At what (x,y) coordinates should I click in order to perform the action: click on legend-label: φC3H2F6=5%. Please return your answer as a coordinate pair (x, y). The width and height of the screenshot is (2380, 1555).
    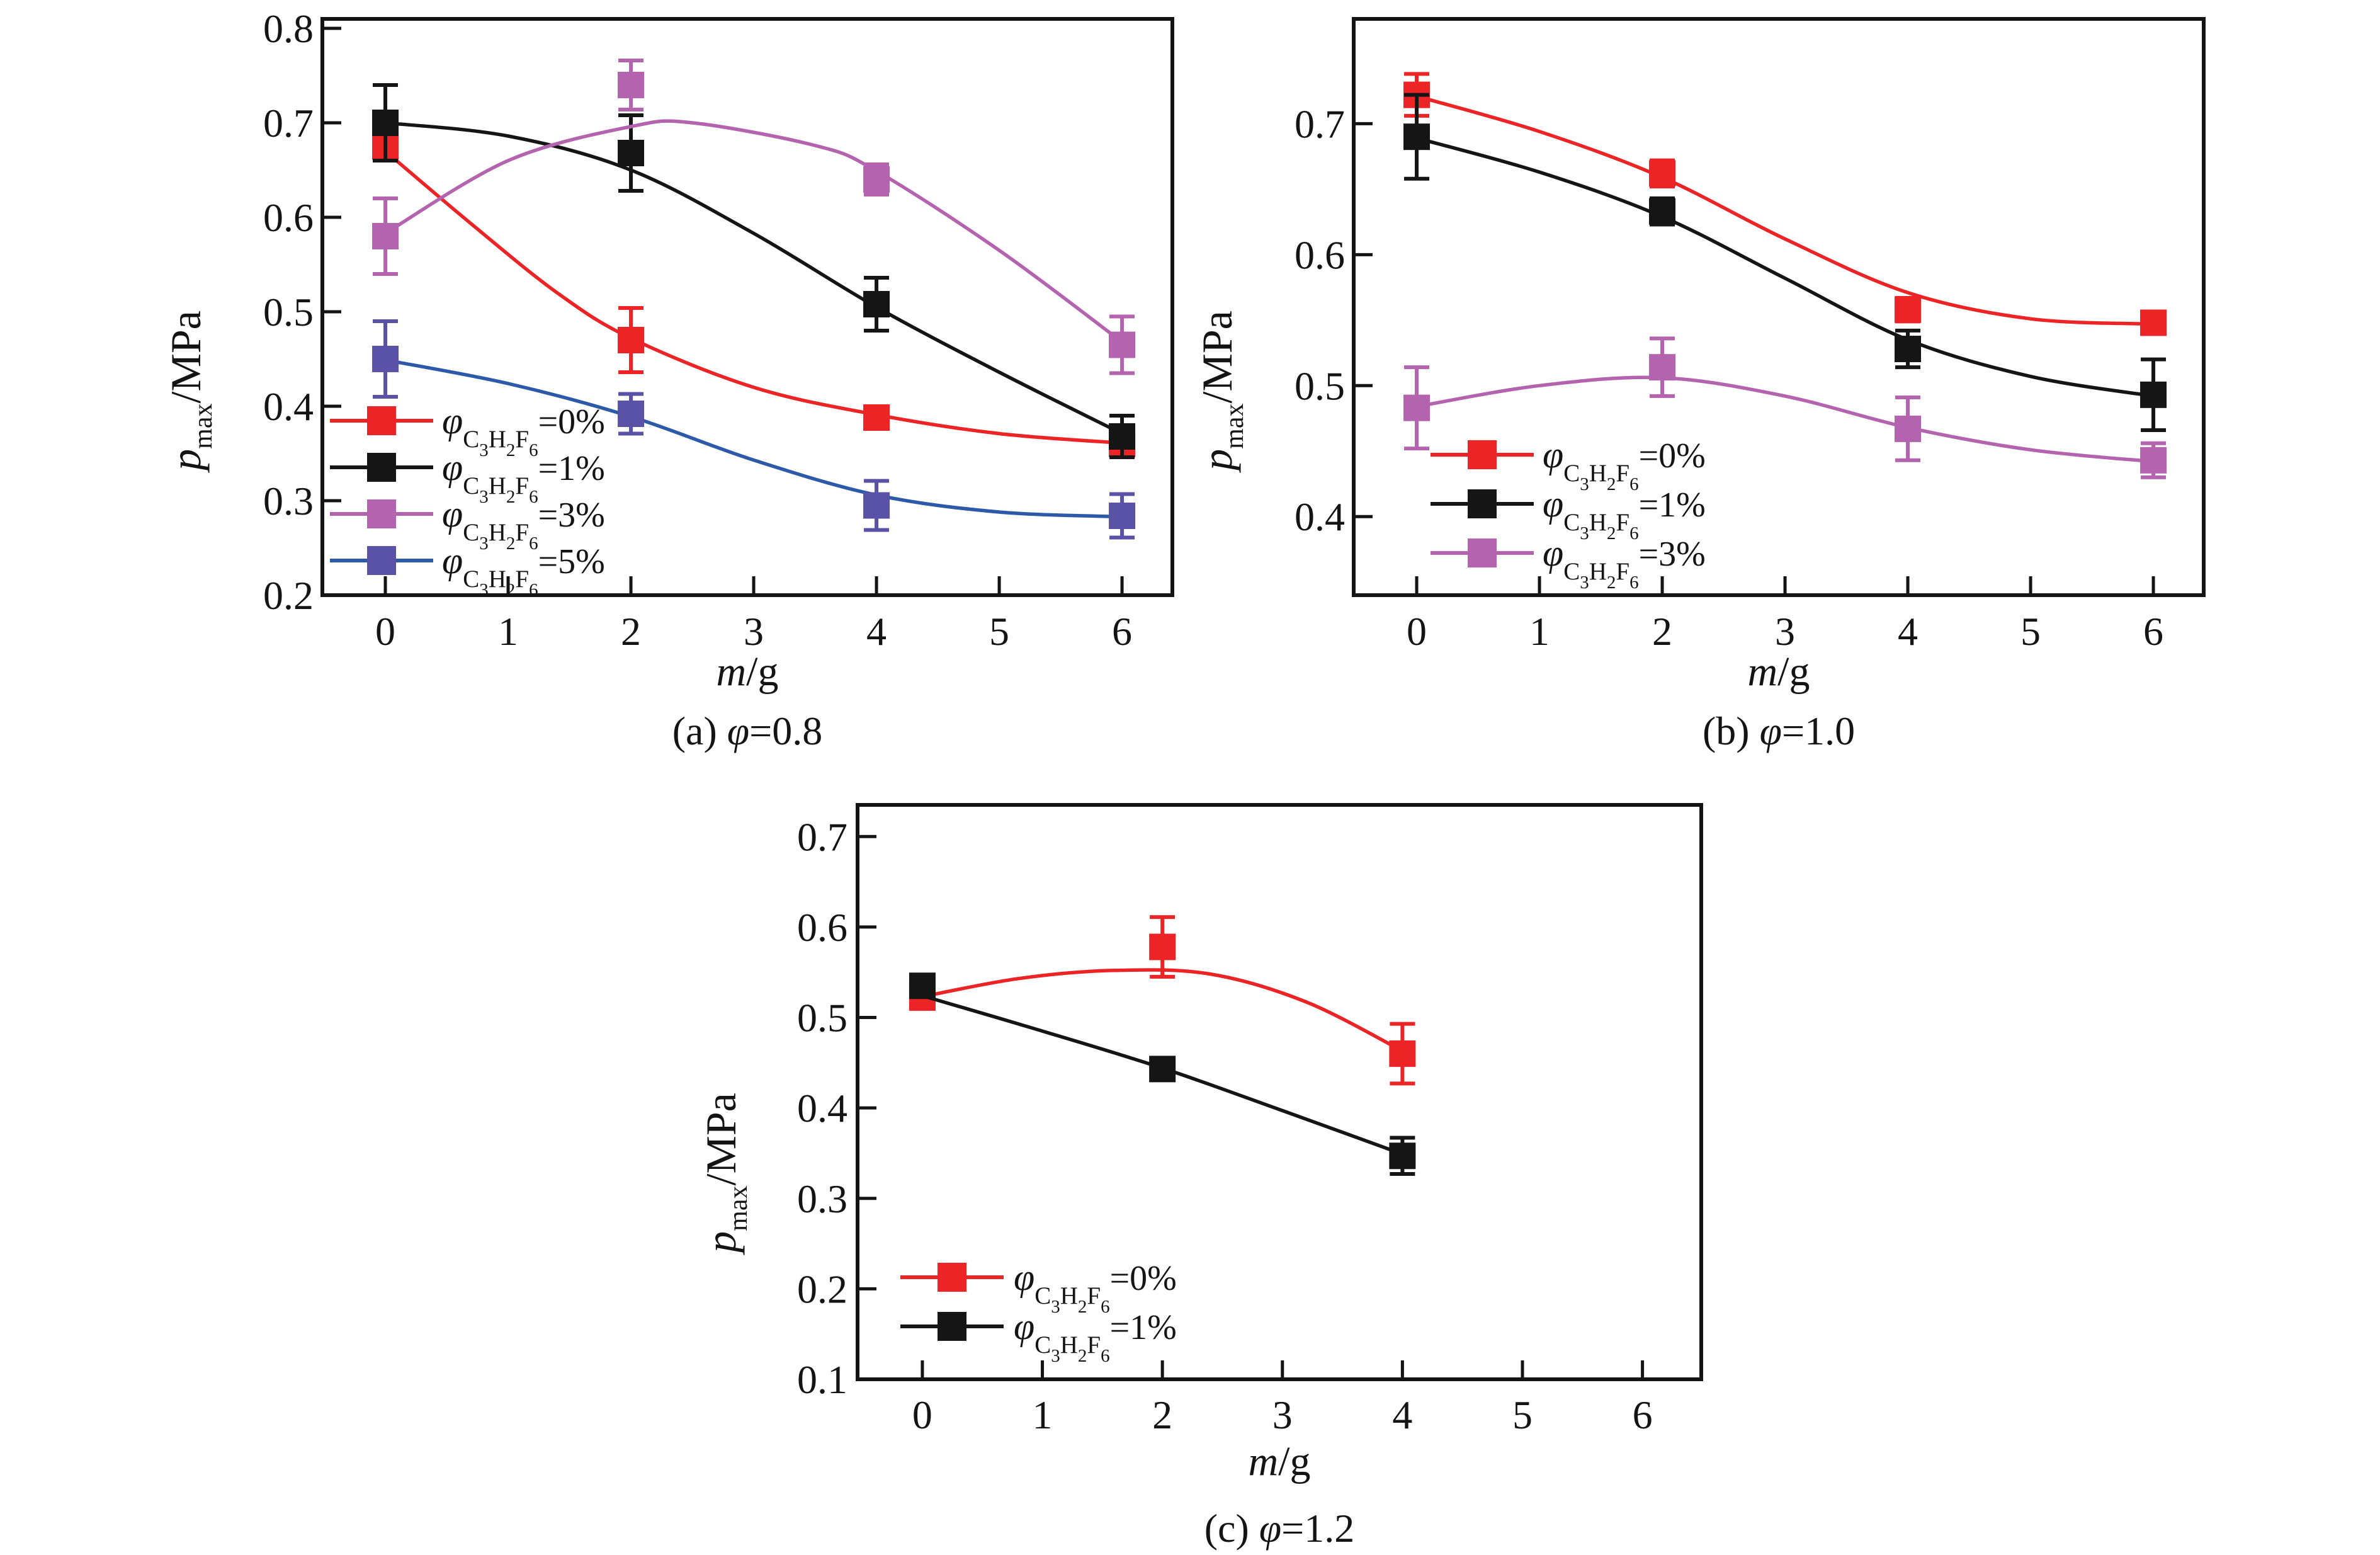
    Looking at the image, I should click on (523, 570).